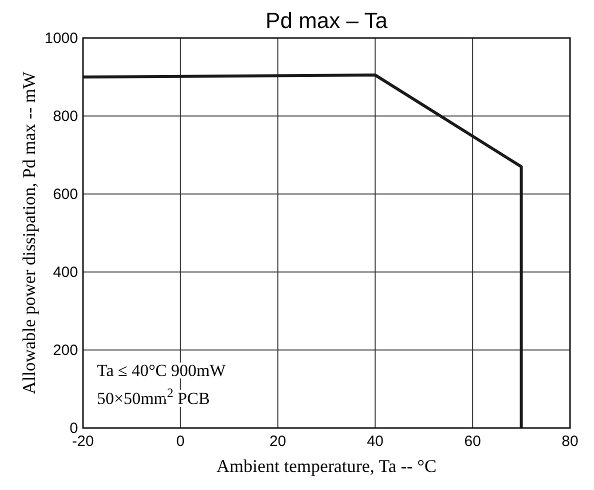 This screenshot has width=594, height=490. I want to click on y-tick-label: 600, so click(65, 194).